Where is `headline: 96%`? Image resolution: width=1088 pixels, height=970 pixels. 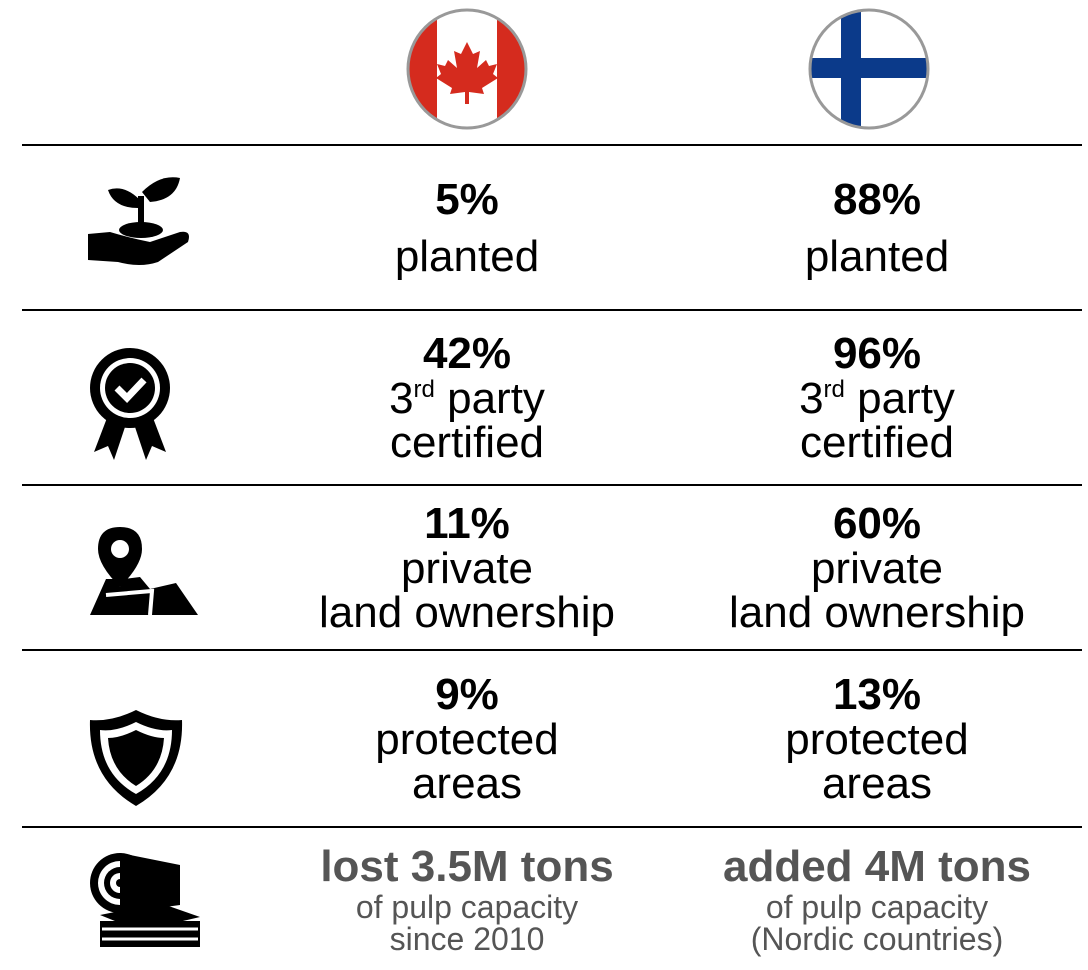
headline: 96% is located at coordinates (877, 353).